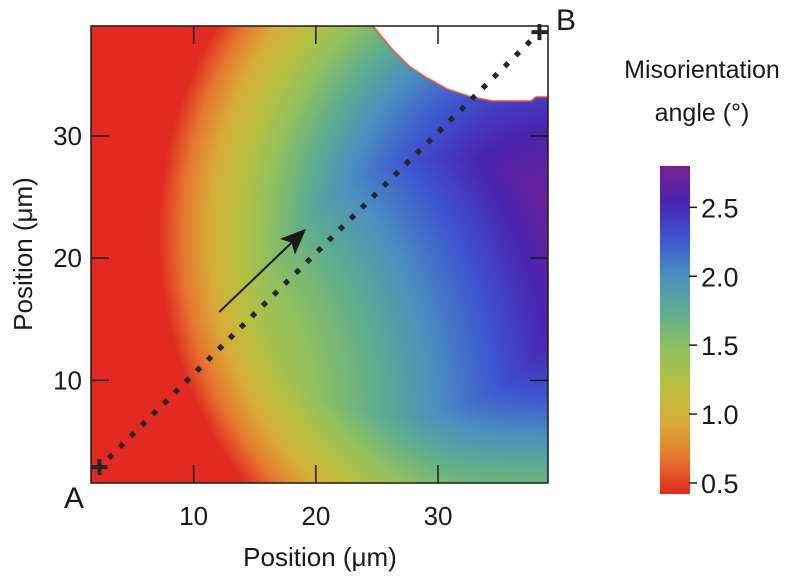  Describe the element at coordinates (720, 484) in the screenshot. I see `colorbar-tick-label: 0.5` at that location.